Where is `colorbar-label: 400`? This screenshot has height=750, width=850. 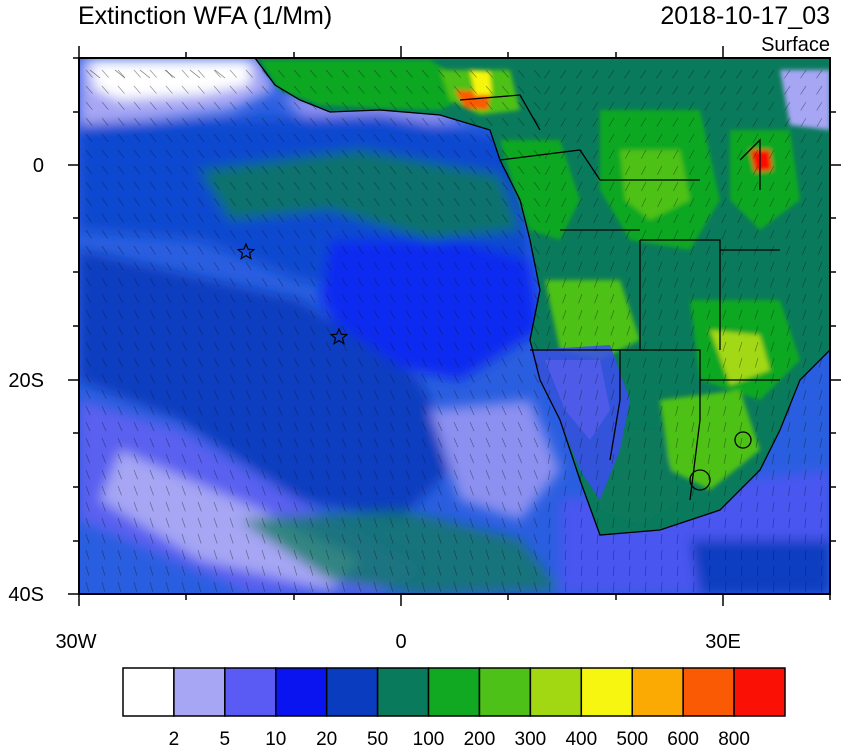
colorbar-label: 400 is located at coordinates (581, 739).